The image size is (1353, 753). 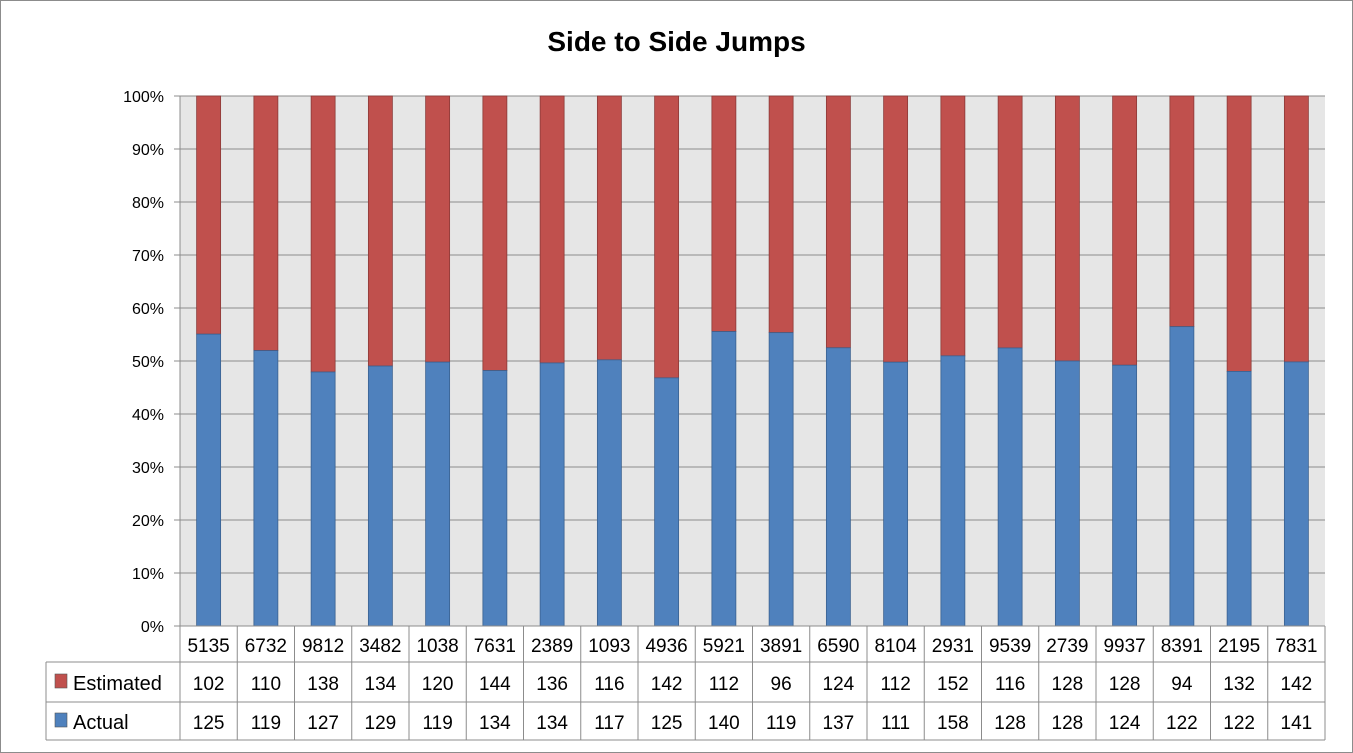 What do you see at coordinates (1182, 684) in the screenshot?
I see `data-label-estimated: 94` at bounding box center [1182, 684].